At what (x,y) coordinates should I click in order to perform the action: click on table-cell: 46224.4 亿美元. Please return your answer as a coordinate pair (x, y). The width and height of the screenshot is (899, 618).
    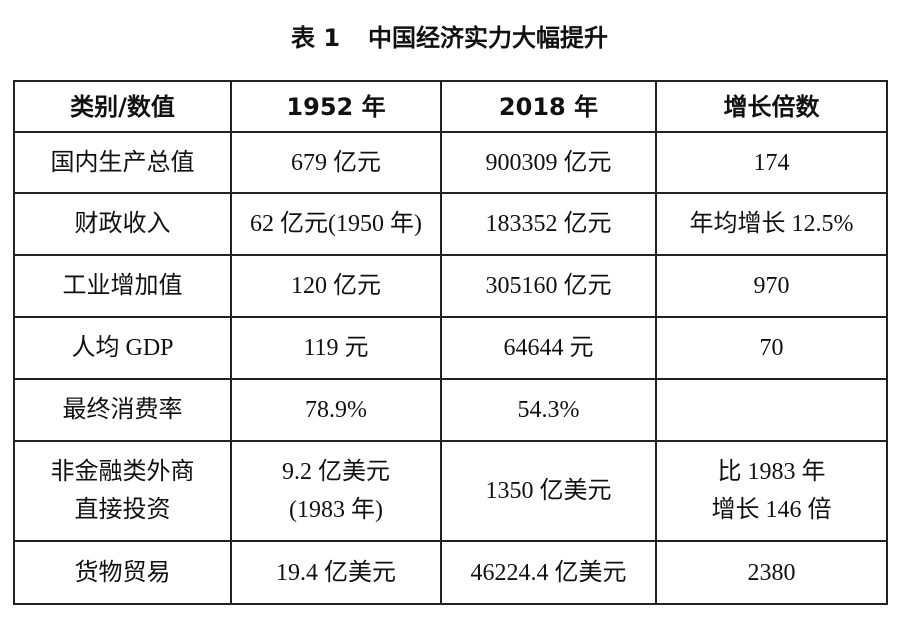
    Looking at the image, I should click on (548, 572).